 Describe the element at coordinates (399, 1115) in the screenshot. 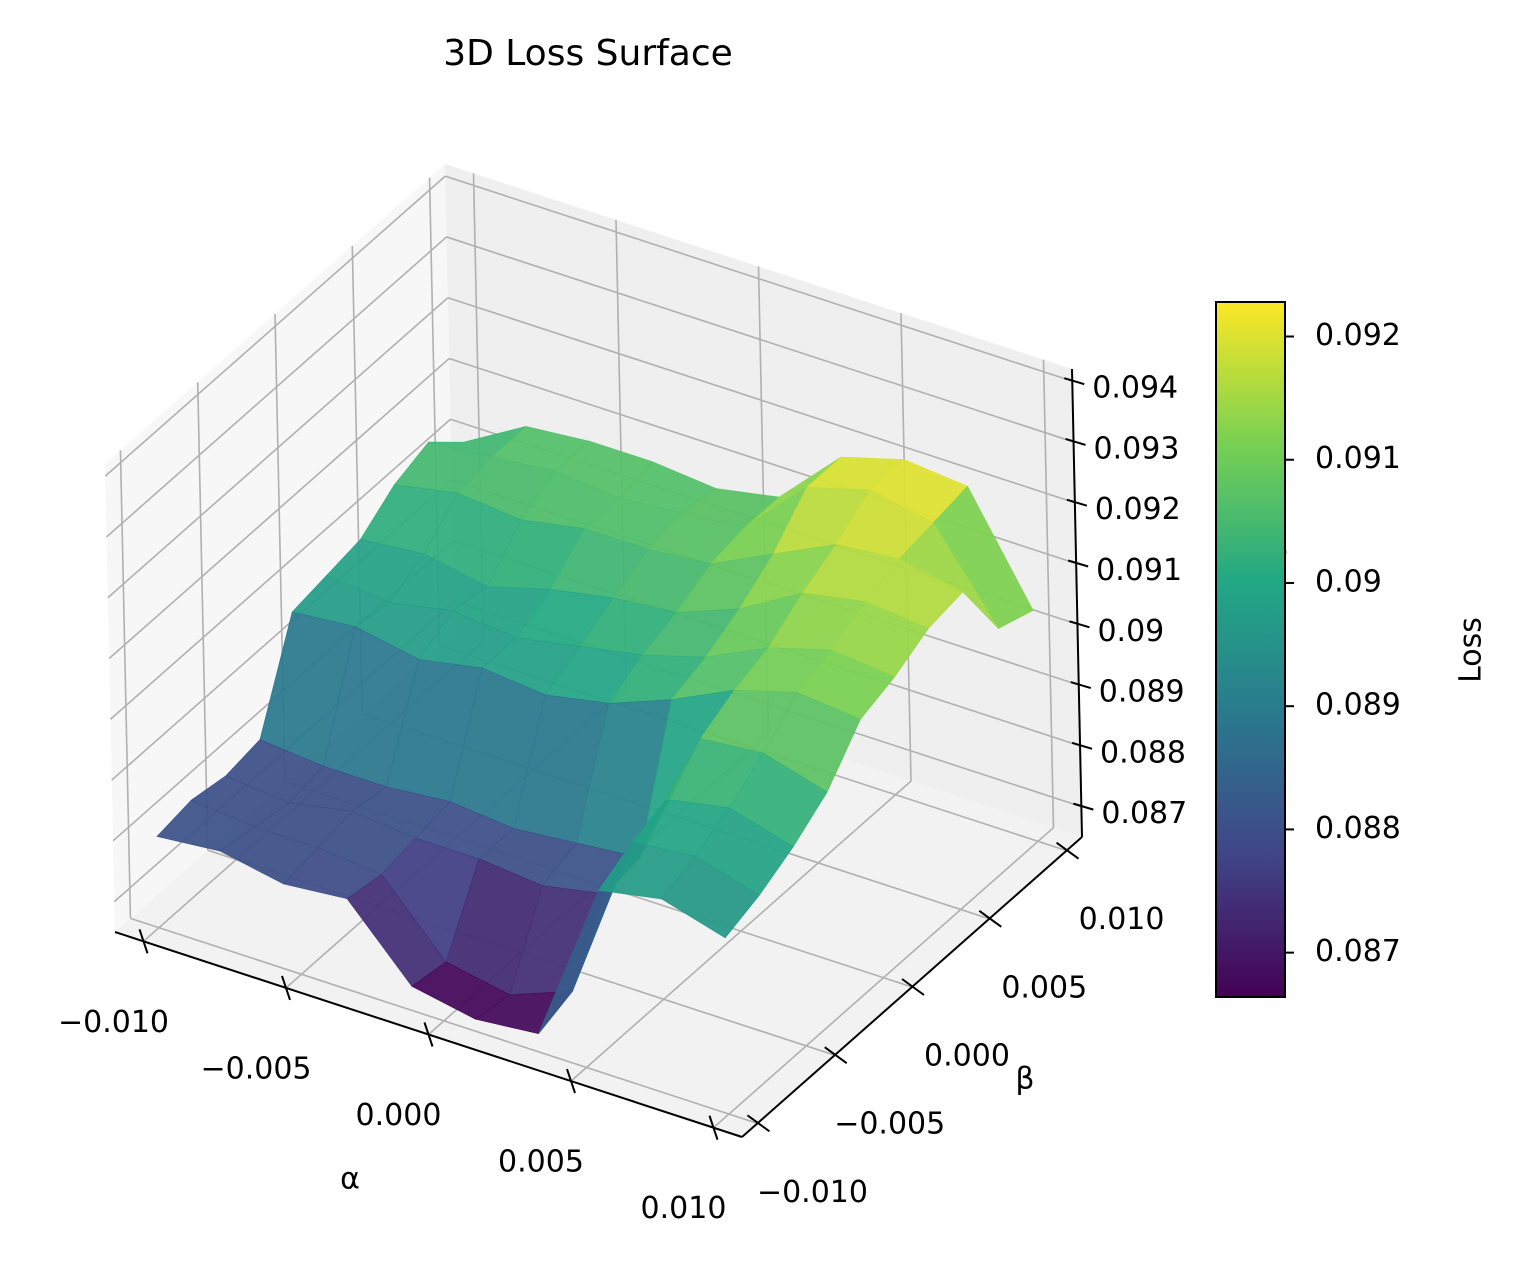

I see `x-tick-label: 0.000` at that location.